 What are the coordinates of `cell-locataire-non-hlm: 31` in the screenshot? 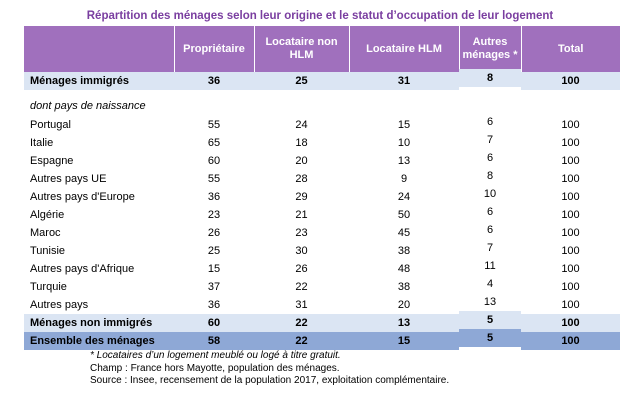 It's located at (301, 305).